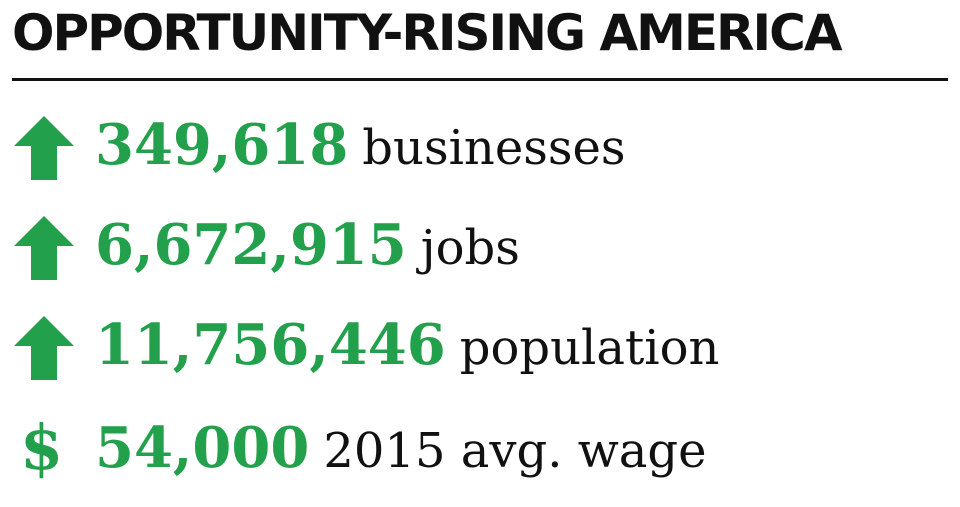 The height and width of the screenshot is (507, 960). What do you see at coordinates (42, 447) in the screenshot?
I see `dollar-symbol: $` at bounding box center [42, 447].